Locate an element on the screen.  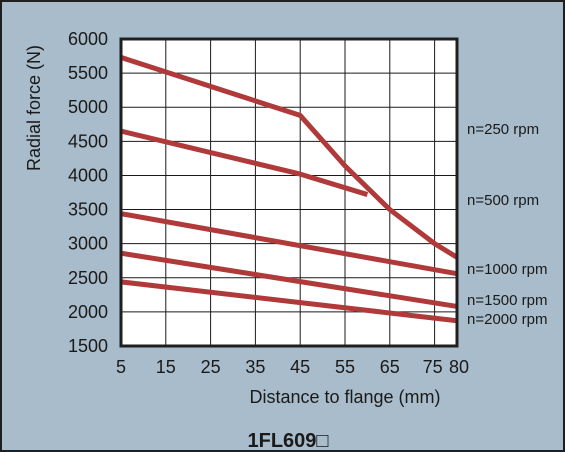
x-tick-label: 25 is located at coordinates (211, 367).